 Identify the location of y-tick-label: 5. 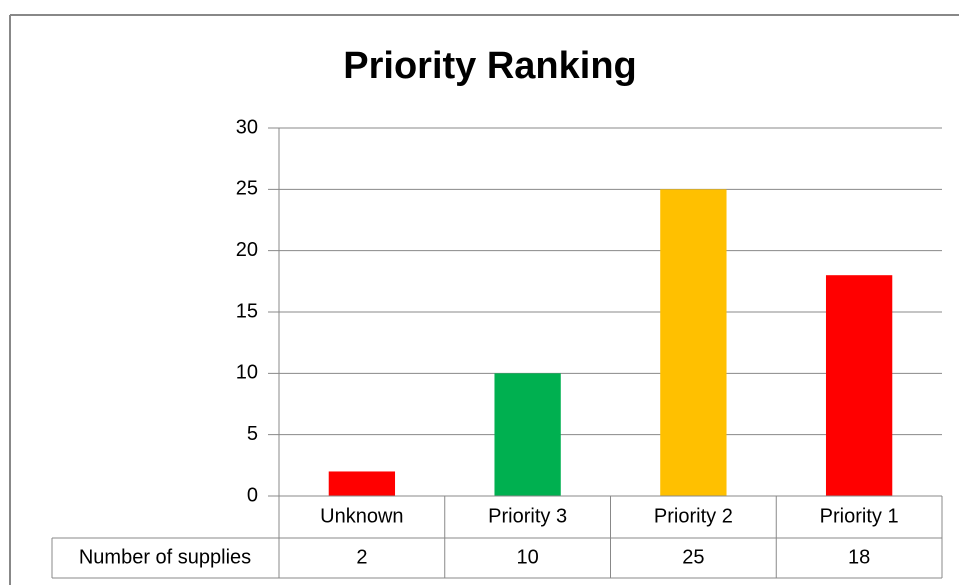
(252, 434).